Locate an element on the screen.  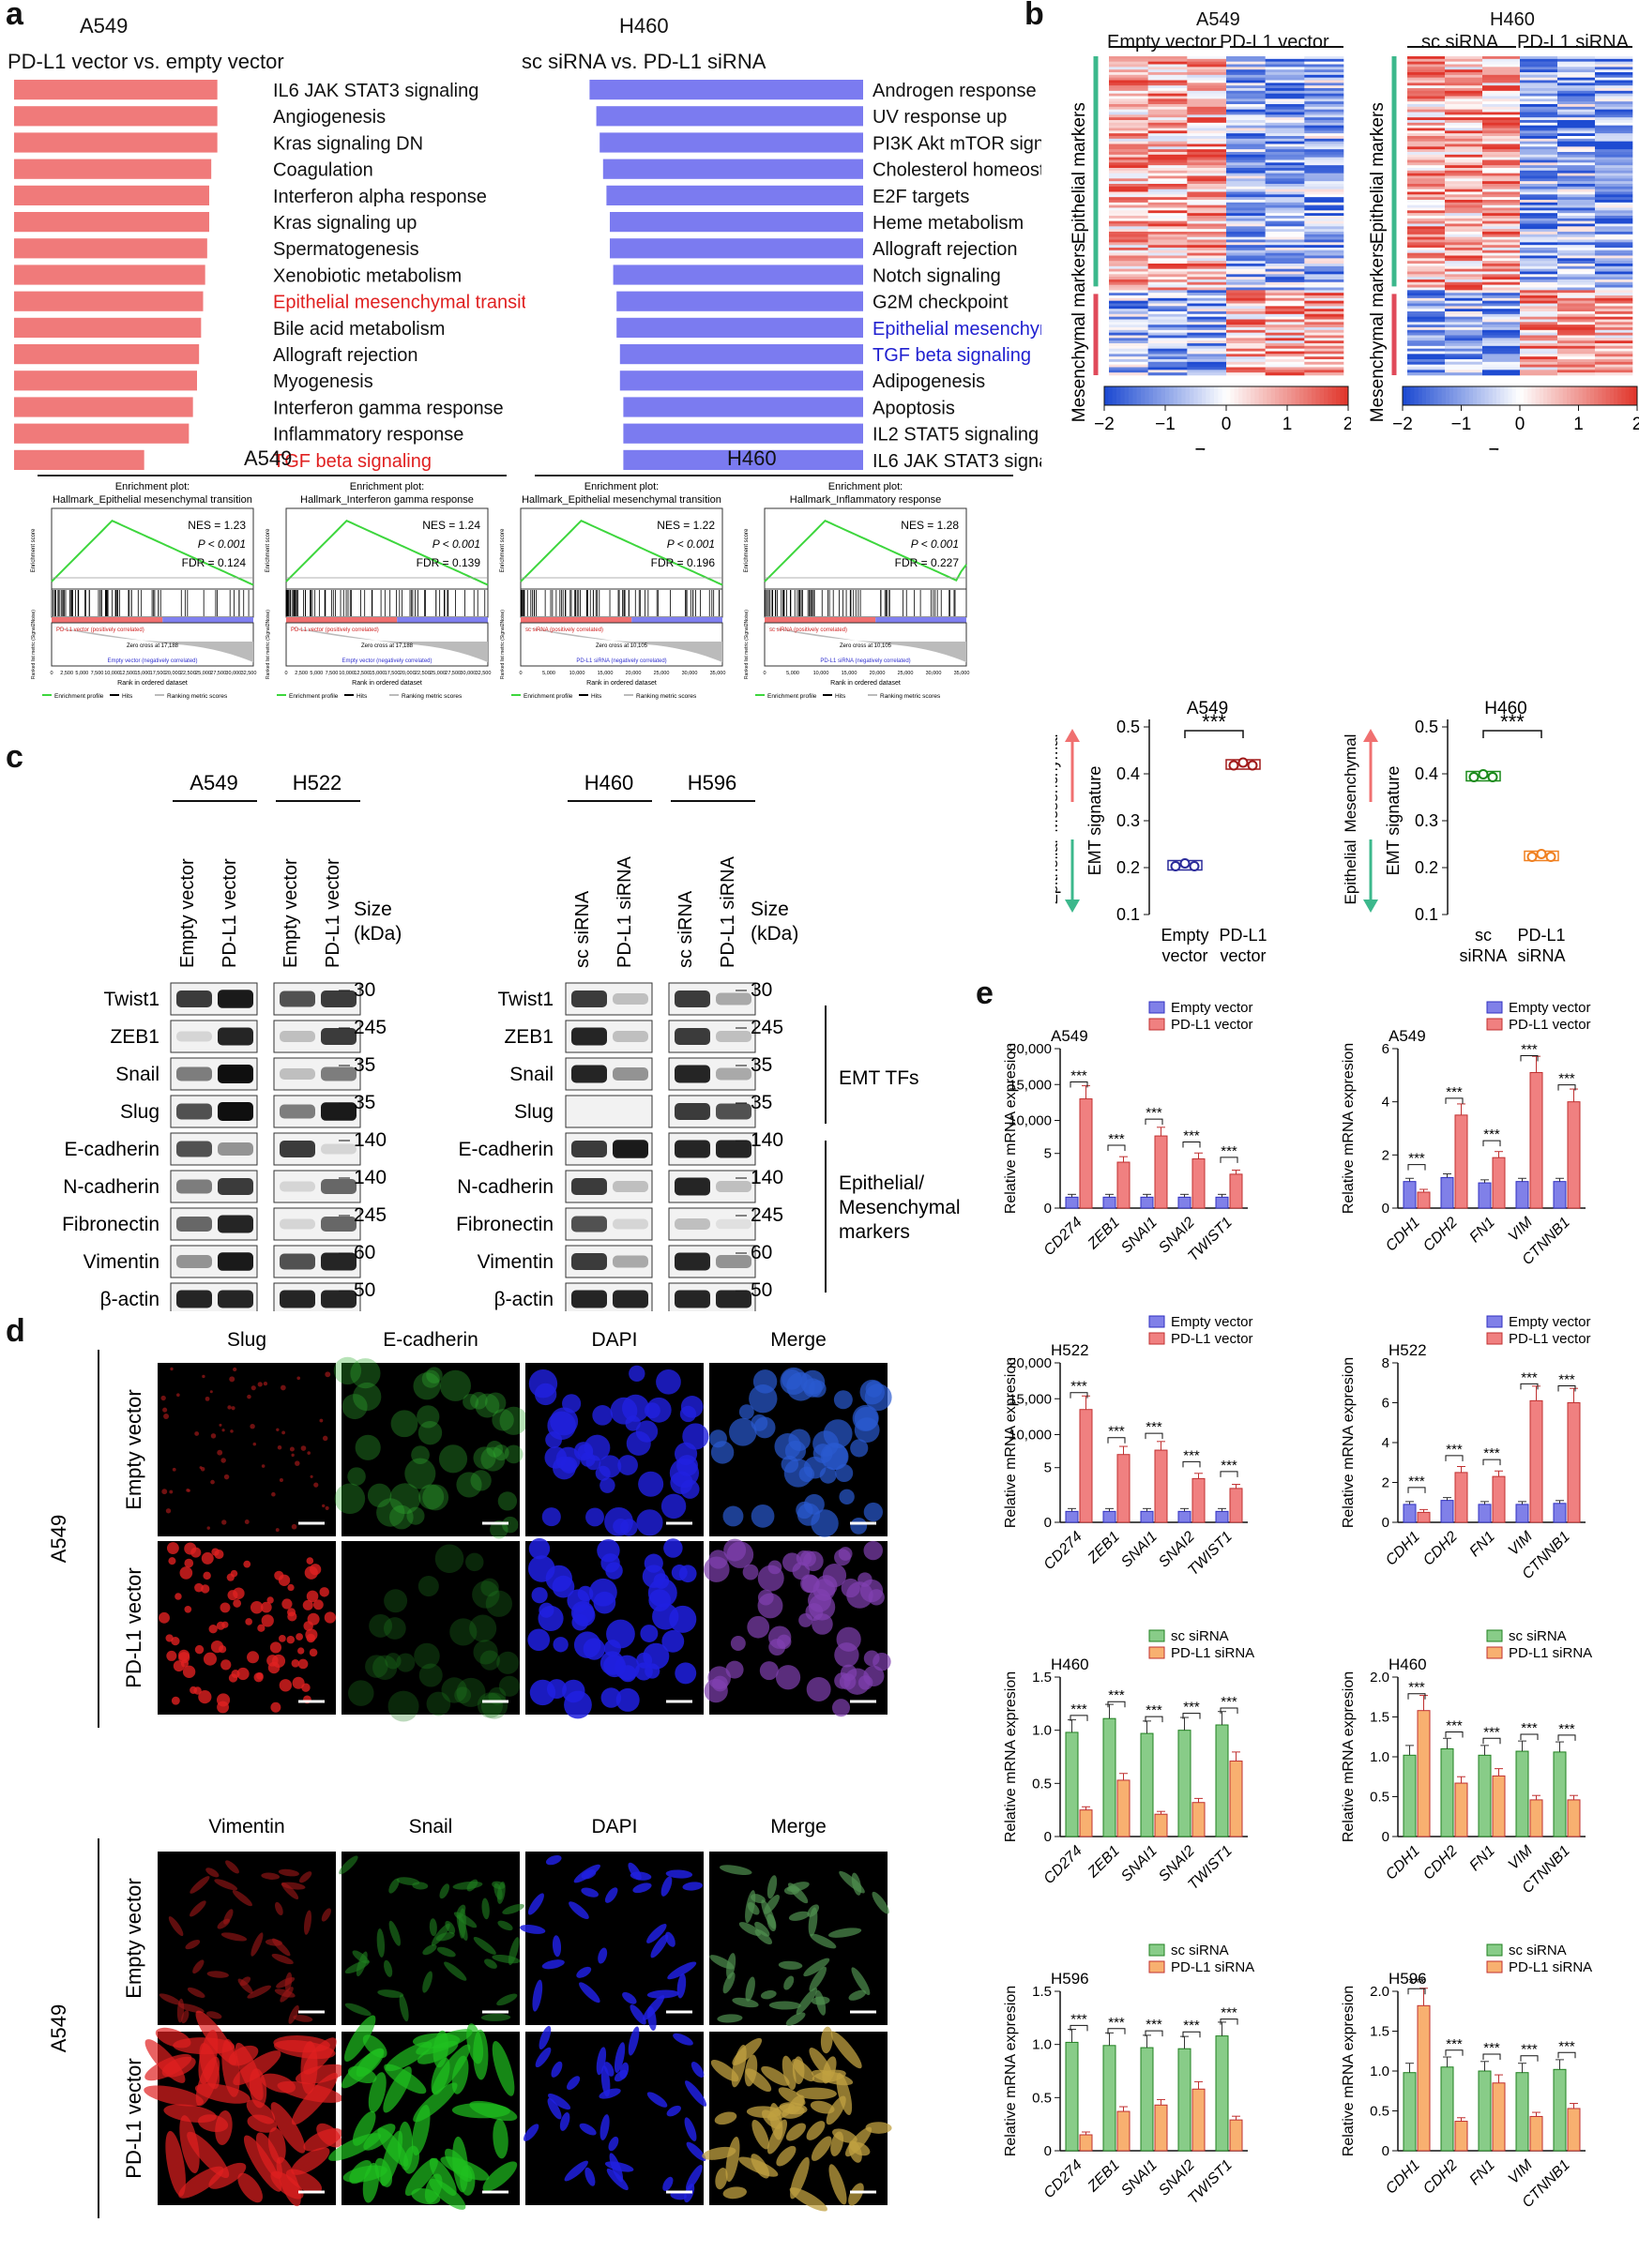
gsea-p: P < 0.001 is located at coordinates (691, 544).